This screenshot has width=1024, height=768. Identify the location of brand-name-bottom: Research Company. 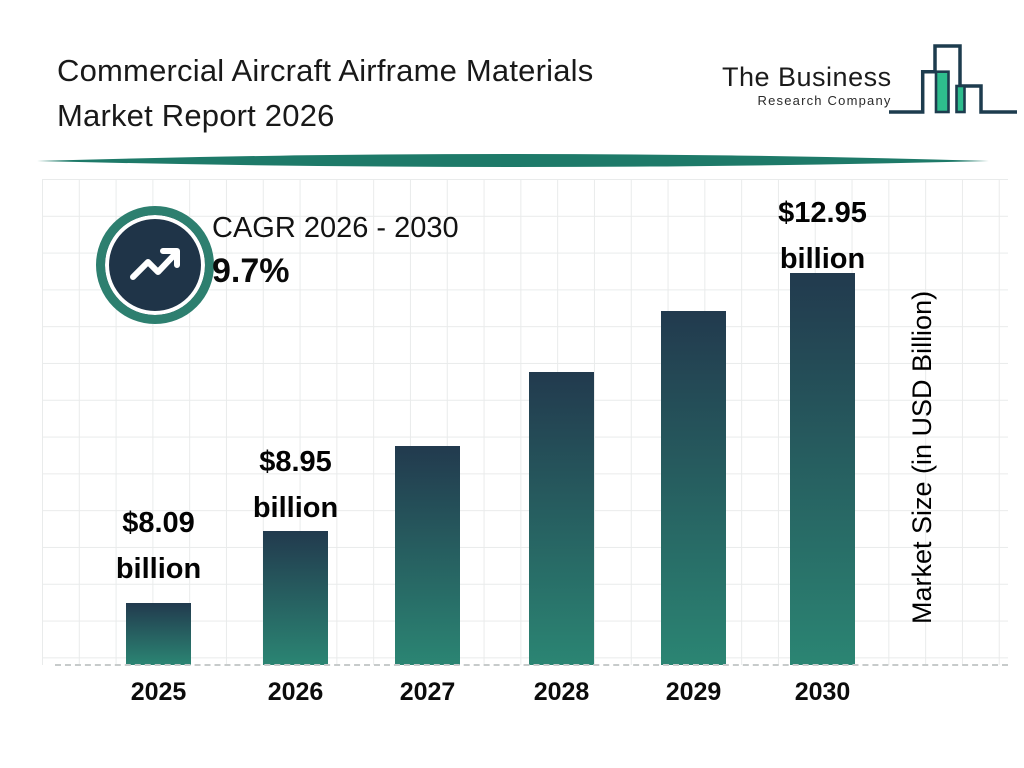
(824, 100).